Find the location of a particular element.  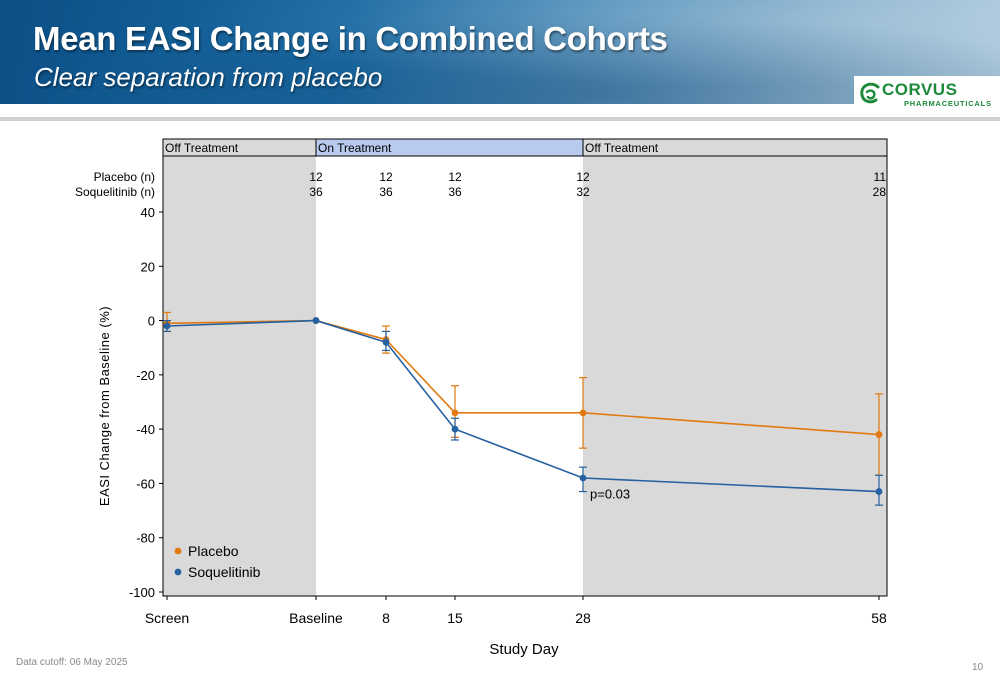

y-tick-label: -20 is located at coordinates (145, 375).